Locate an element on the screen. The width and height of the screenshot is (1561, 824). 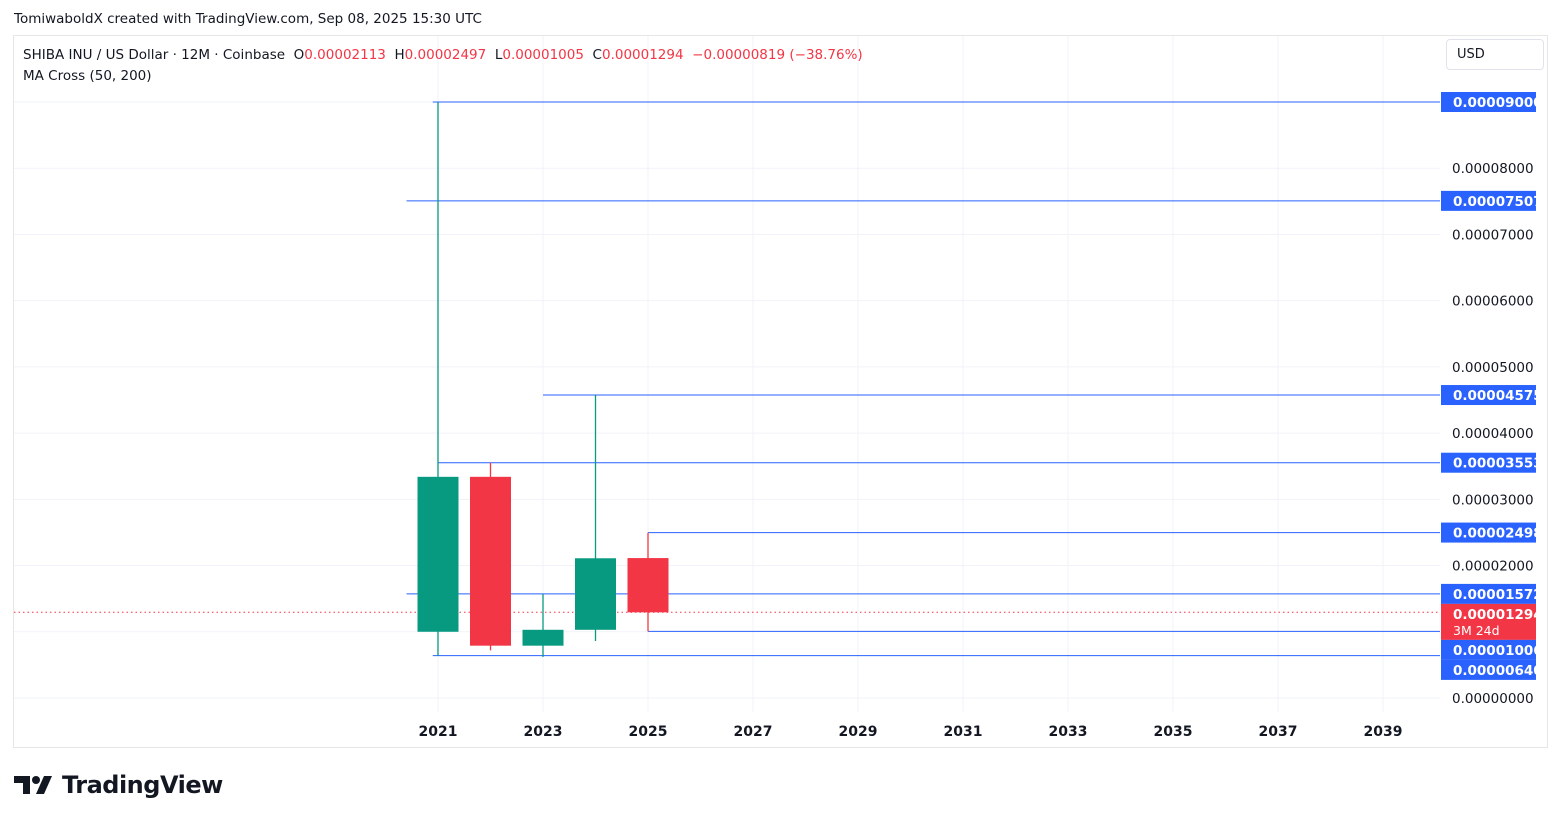
tradingview-logo: TradingView is located at coordinates (118, 785).